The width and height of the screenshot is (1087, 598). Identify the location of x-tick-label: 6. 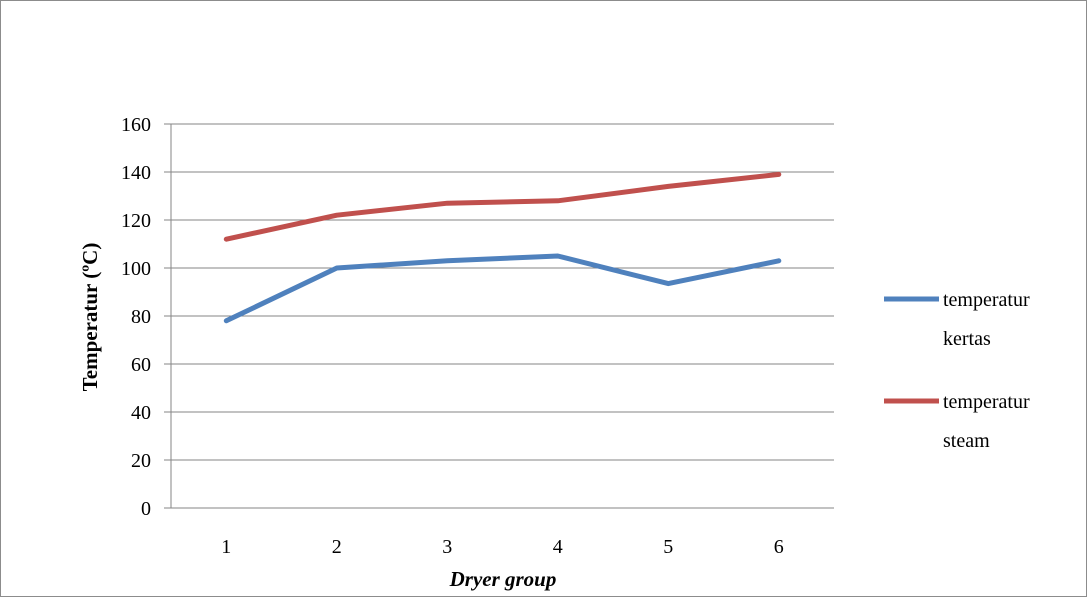
(779, 547).